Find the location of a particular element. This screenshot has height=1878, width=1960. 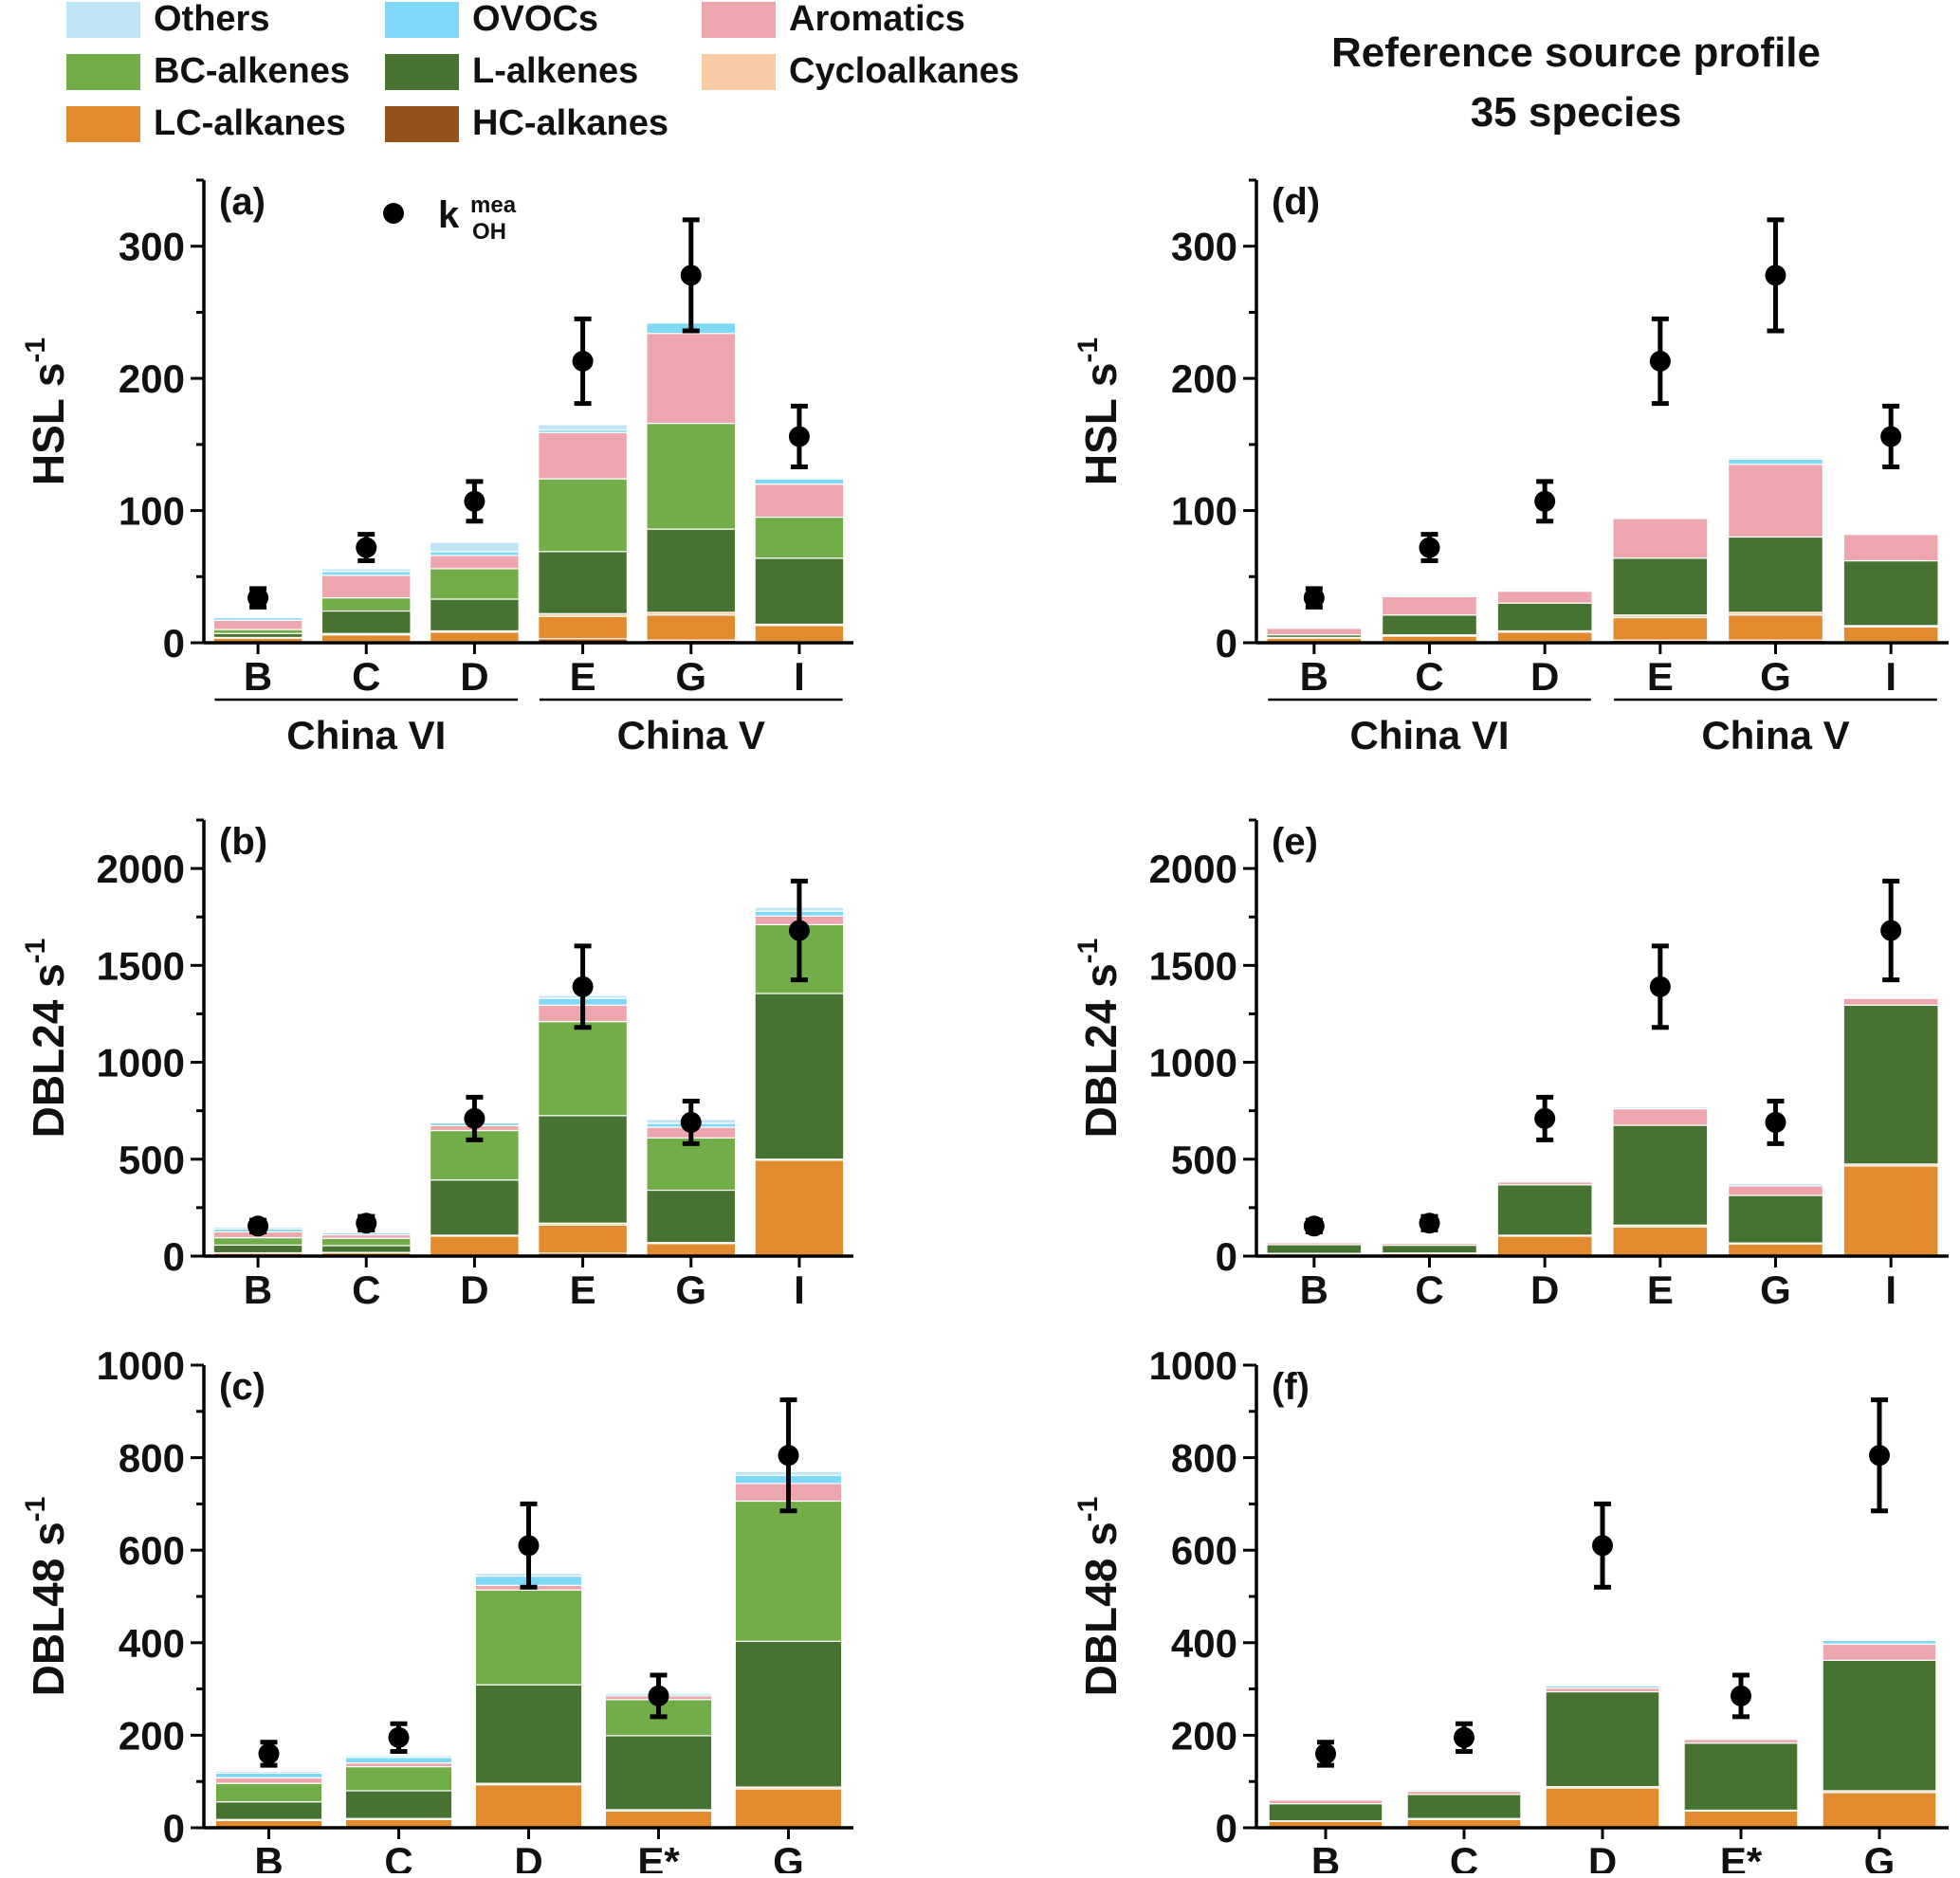

marker-legend-point is located at coordinates (393, 213).